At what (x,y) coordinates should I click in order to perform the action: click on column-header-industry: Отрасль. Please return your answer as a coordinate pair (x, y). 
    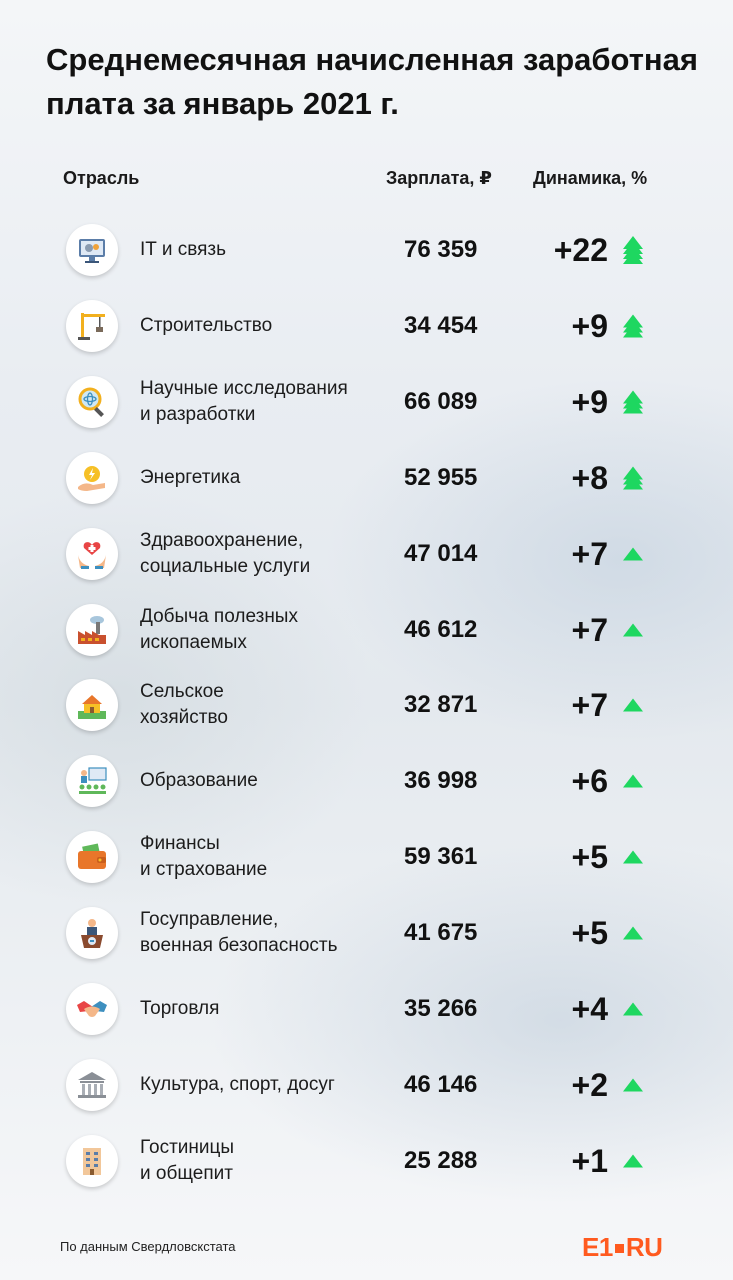
    Looking at the image, I should click on (101, 178).